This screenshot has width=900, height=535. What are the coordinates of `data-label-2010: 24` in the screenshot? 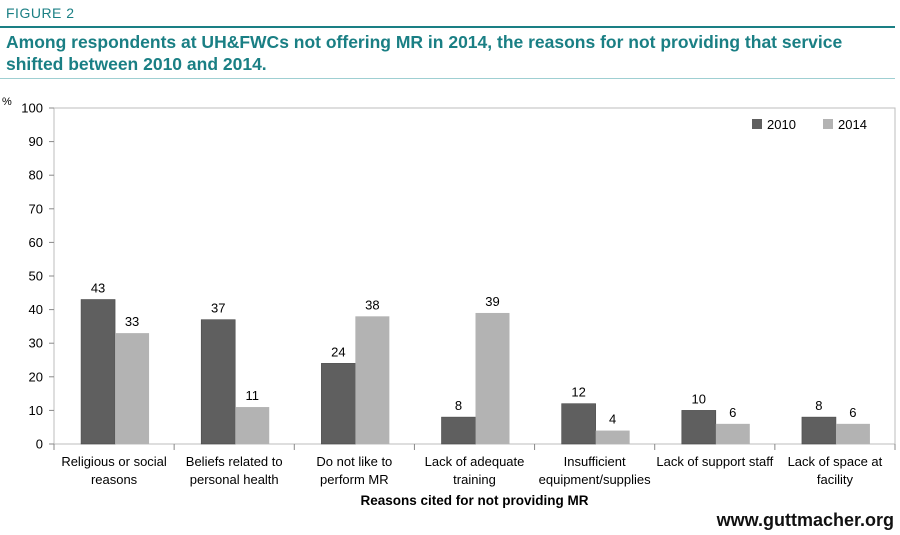 It's located at (338, 351).